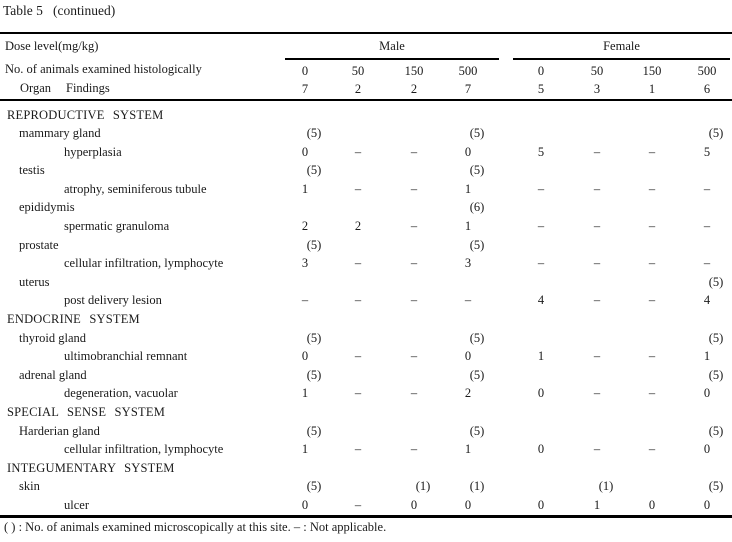 This screenshot has width=732, height=542. What do you see at coordinates (366, 516) in the screenshot?
I see `table-bottom-rule` at bounding box center [366, 516].